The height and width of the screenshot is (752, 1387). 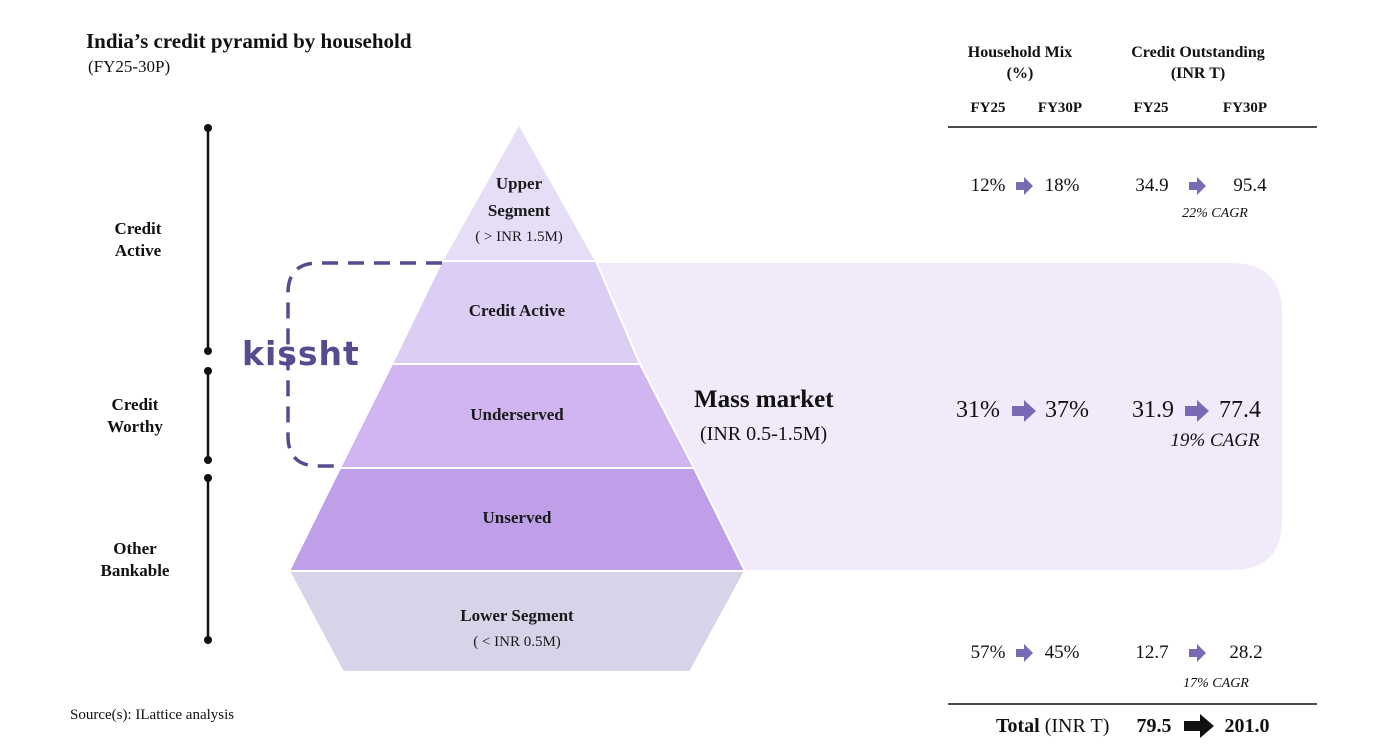 What do you see at coordinates (519, 183) in the screenshot?
I see `upper-segment-line1: Upper` at bounding box center [519, 183].